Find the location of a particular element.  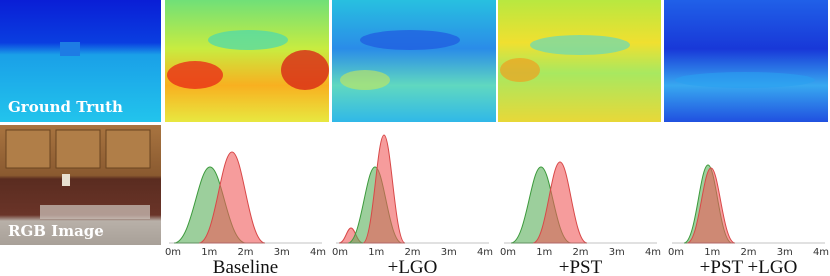

lgo-map is located at coordinates (414, 61).